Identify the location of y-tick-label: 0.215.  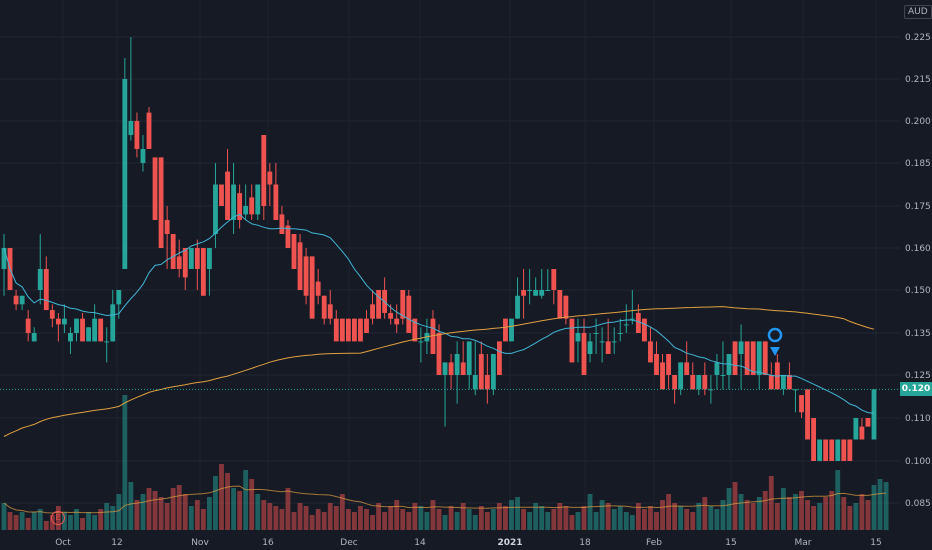
(918, 80).